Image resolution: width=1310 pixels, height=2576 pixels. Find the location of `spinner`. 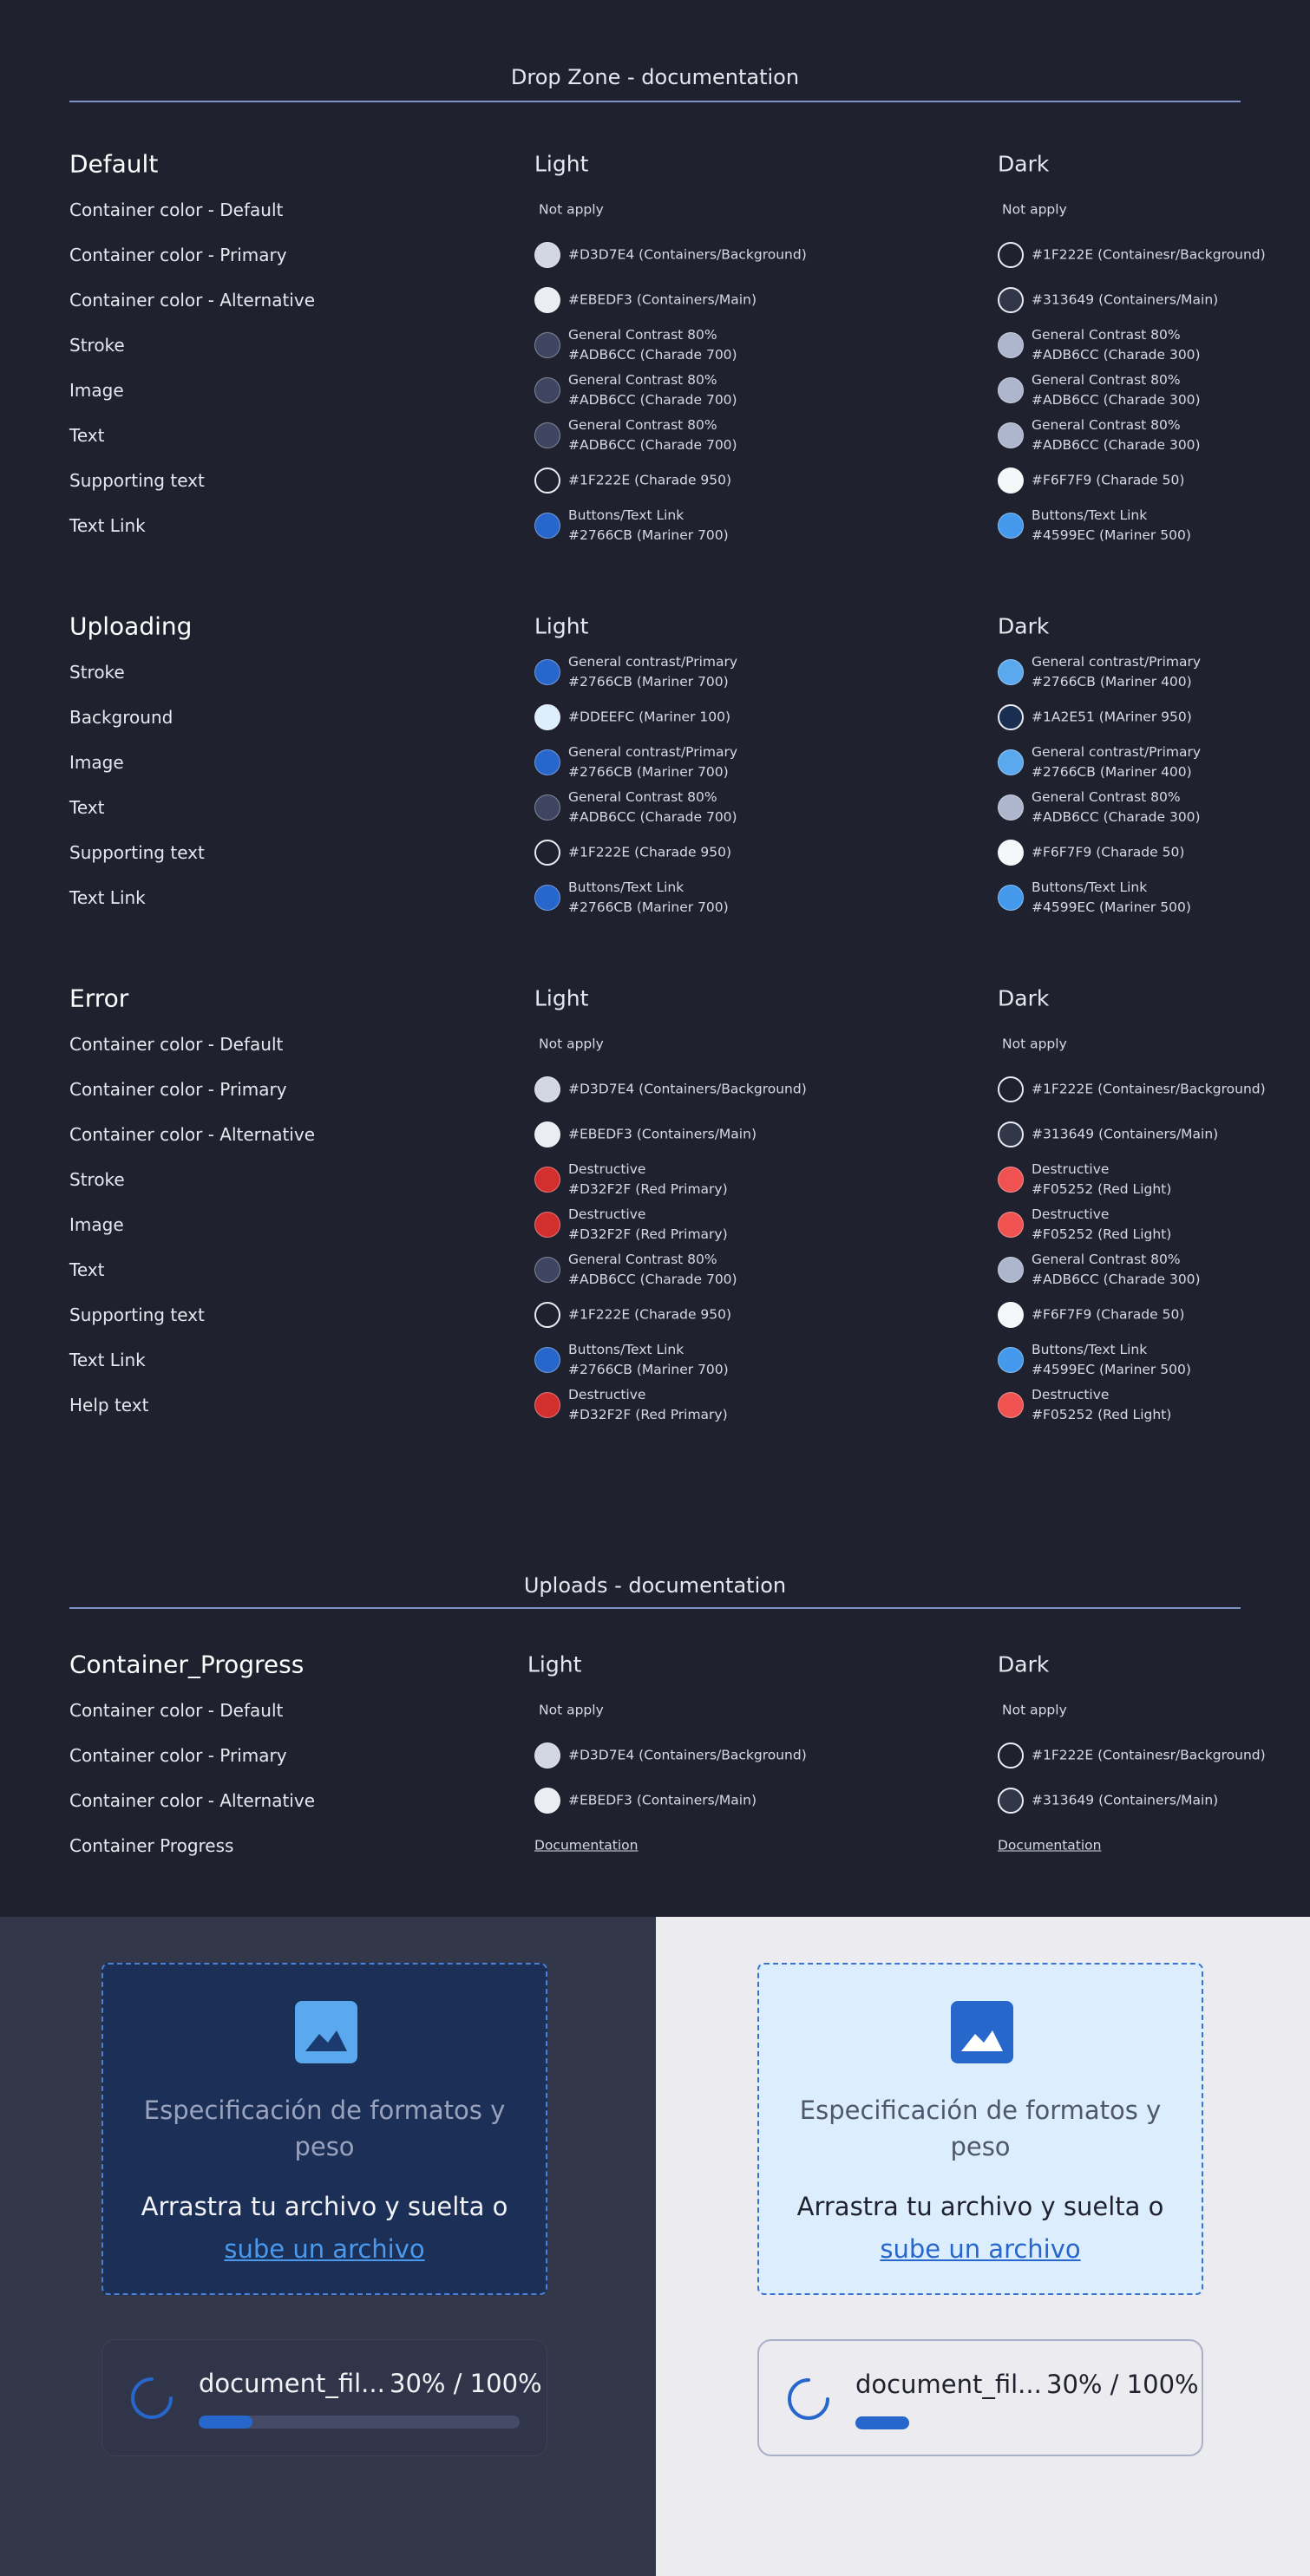

spinner is located at coordinates (152, 2398).